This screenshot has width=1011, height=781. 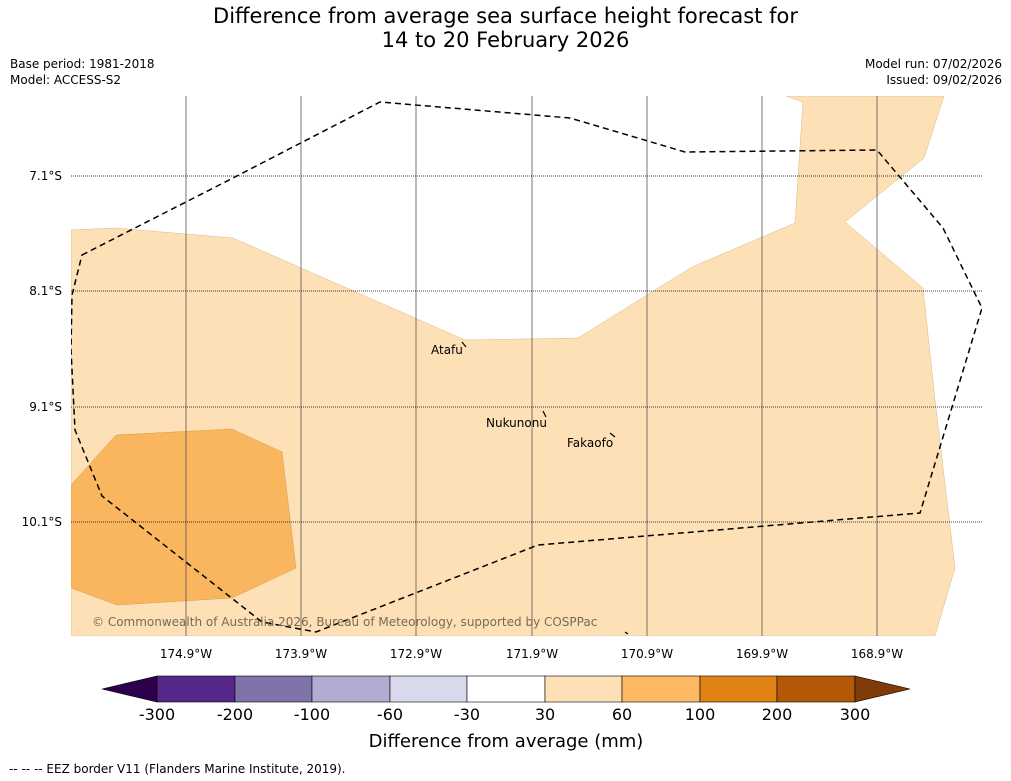 I want to click on colorbar-tick: 300, so click(x=855, y=714).